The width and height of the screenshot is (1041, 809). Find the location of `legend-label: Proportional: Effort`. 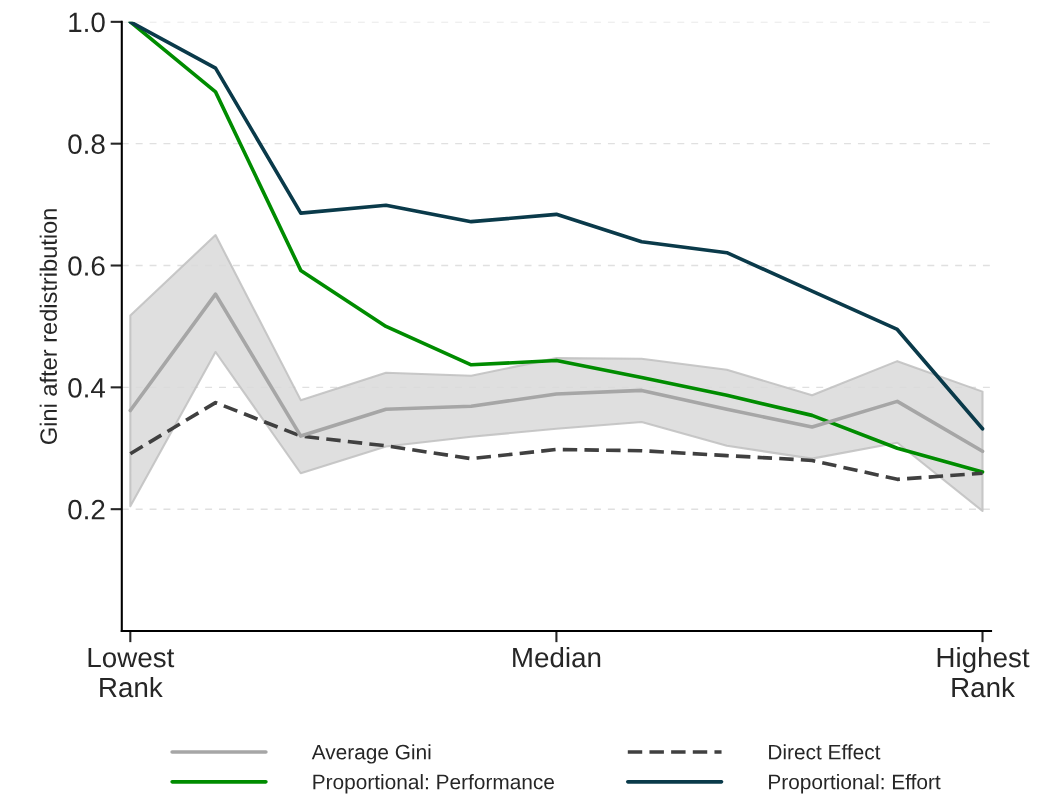

legend-label: Proportional: Effort is located at coordinates (855, 784).